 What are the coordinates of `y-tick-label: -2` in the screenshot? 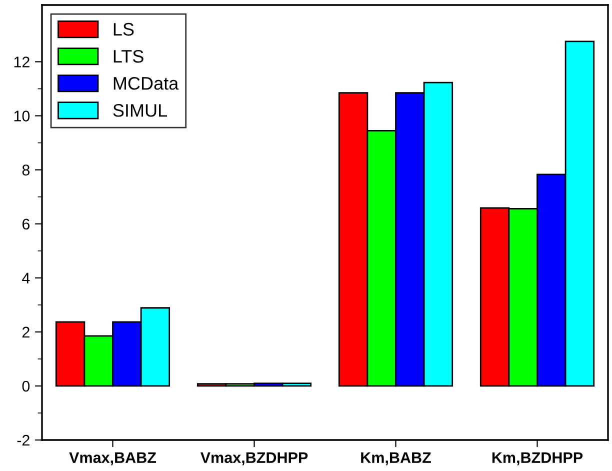 It's located at (23, 440).